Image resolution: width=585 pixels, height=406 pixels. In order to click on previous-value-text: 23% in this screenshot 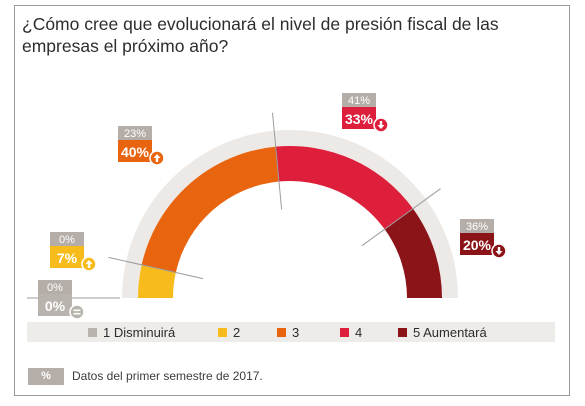, I will do `click(135, 134)`.